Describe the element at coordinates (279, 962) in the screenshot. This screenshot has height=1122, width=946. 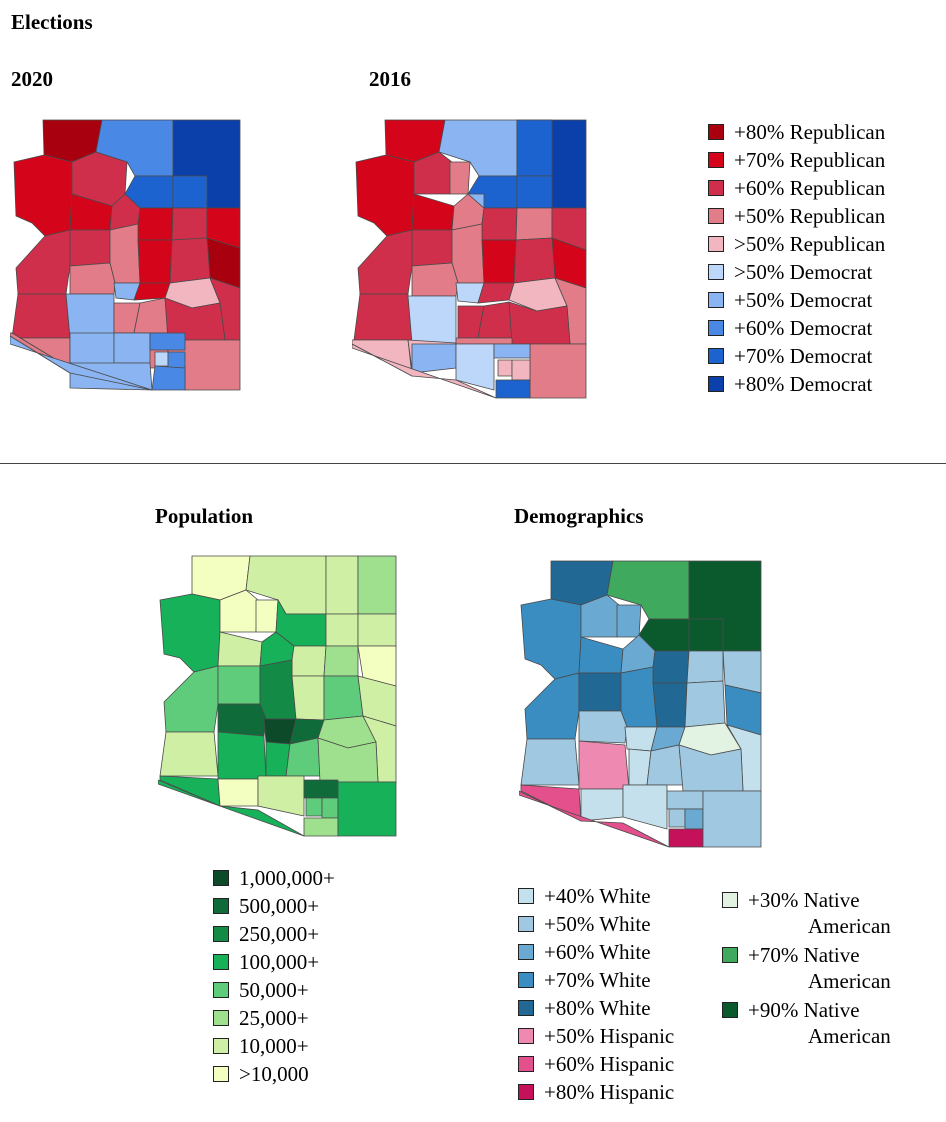
I see `legend-label: 100,000+` at that location.